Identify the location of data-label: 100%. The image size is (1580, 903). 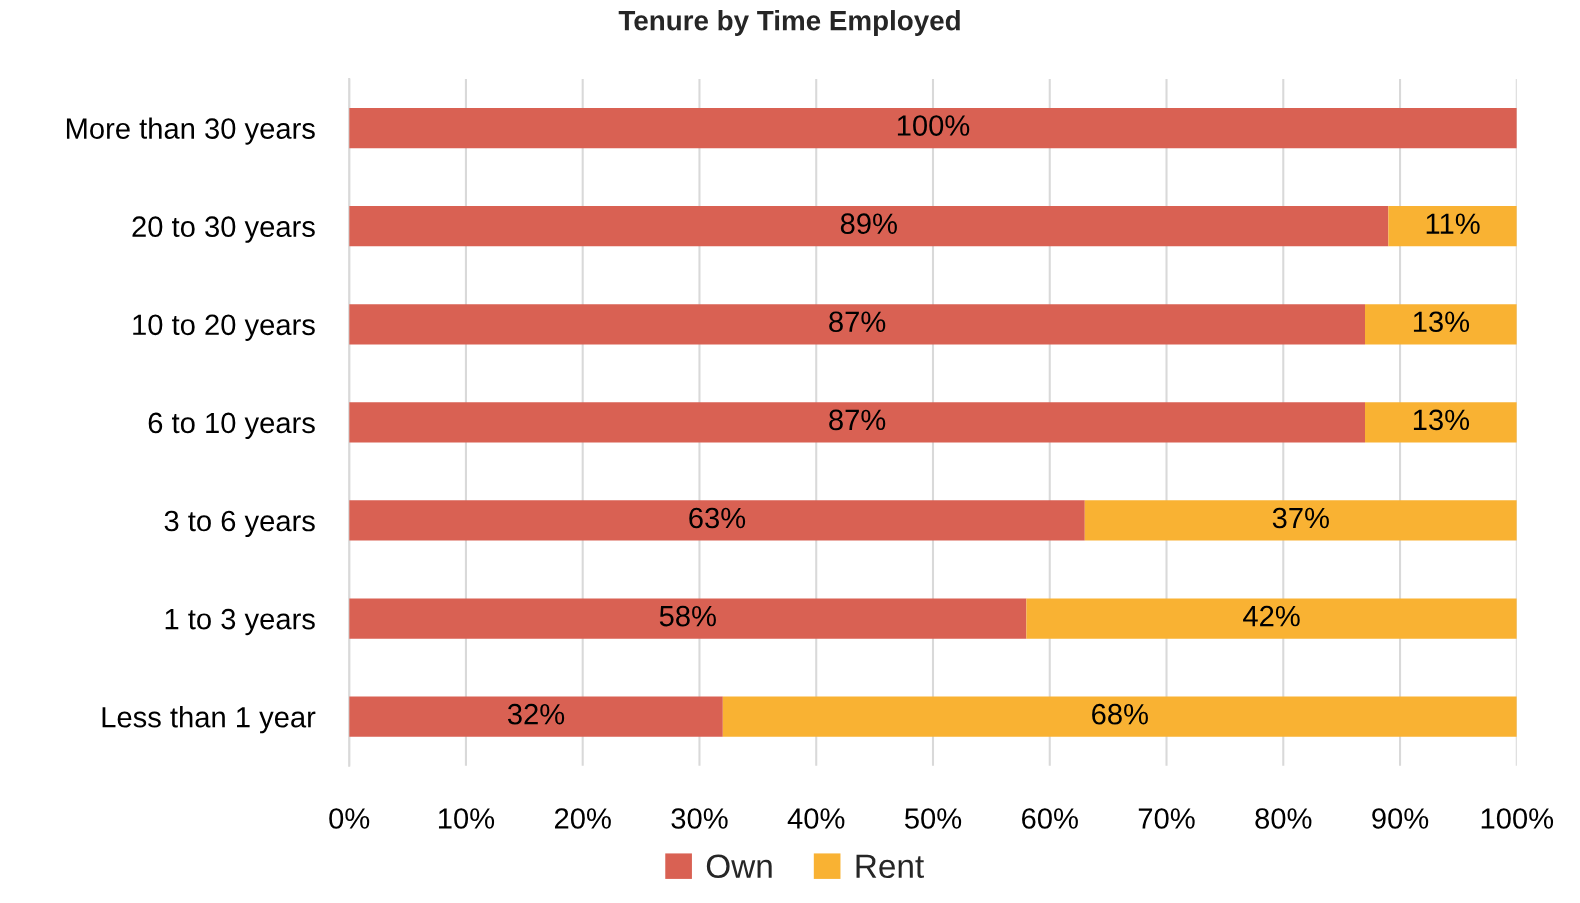
(933, 125).